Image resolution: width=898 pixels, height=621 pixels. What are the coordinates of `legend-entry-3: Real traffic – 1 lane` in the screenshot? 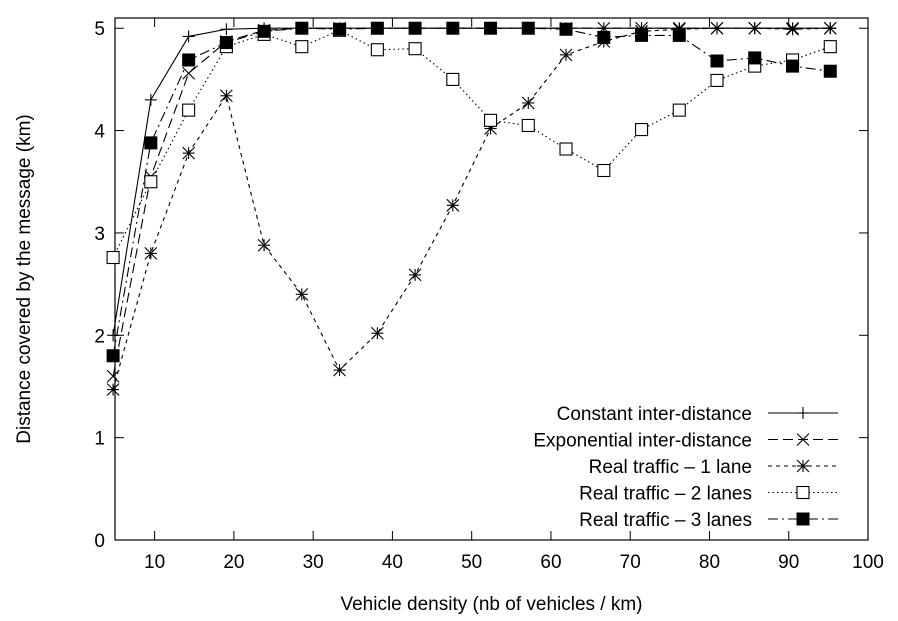 It's located at (713, 467).